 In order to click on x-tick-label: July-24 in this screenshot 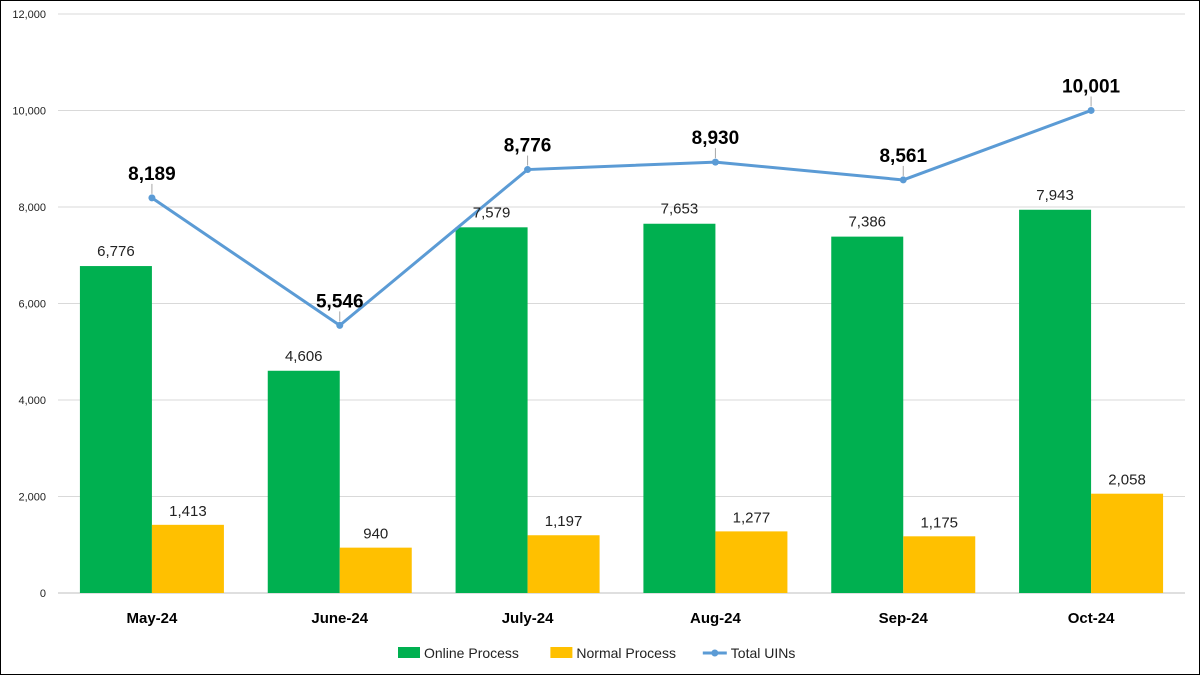, I will do `click(528, 618)`.